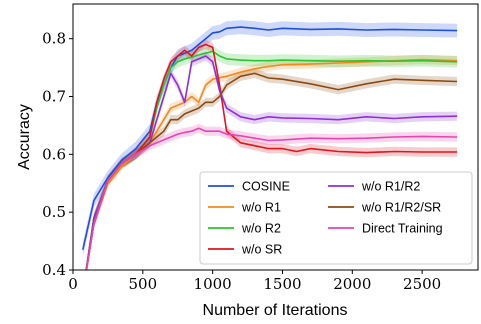 The height and width of the screenshot is (324, 481). I want to click on x-tick-label-3: 1500, so click(282, 284).